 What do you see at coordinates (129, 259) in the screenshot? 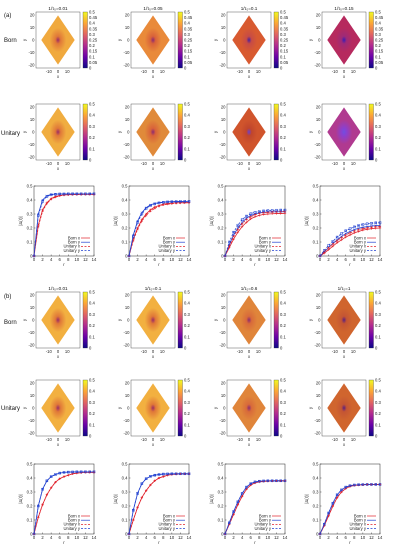
I see `x-tick-label: 0` at bounding box center [129, 259].